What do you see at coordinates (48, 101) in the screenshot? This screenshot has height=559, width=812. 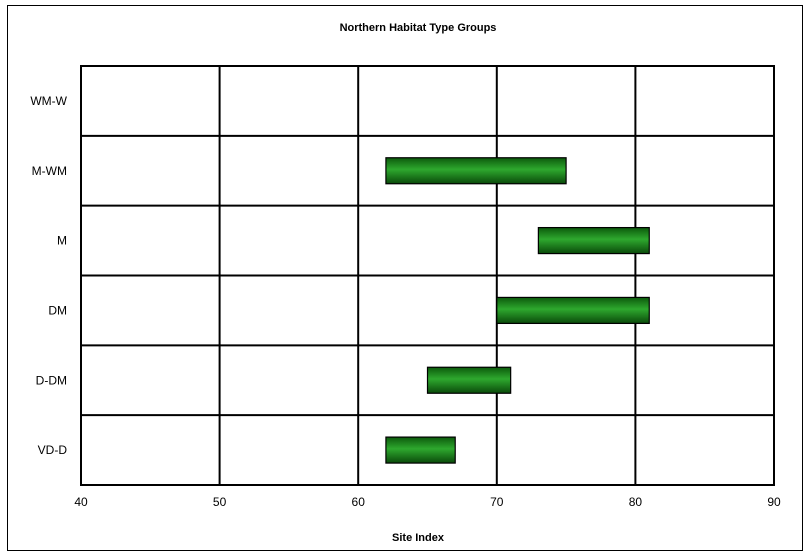 I see `category-label: WM-W` at bounding box center [48, 101].